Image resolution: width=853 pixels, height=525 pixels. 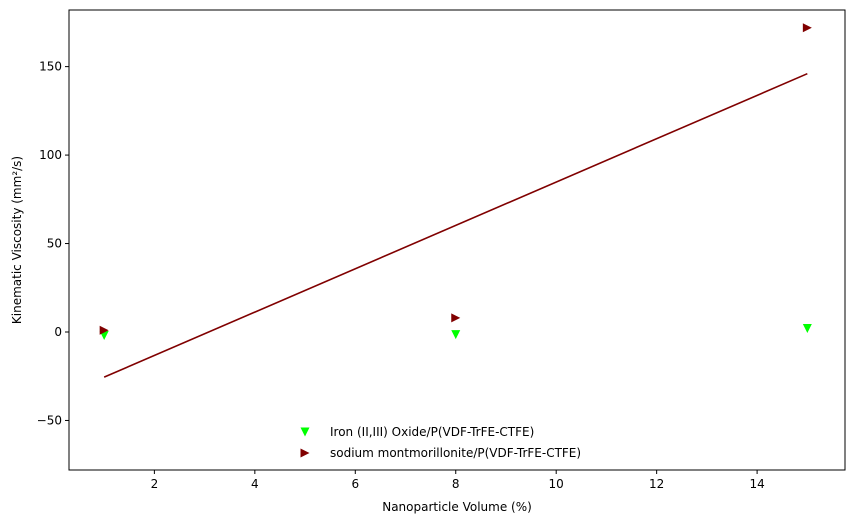 What do you see at coordinates (432, 432) in the screenshot?
I see `legend-label-series-1: Iron (II,III) Oxide/P(VDF-TrFE-CTFE)` at bounding box center [432, 432].